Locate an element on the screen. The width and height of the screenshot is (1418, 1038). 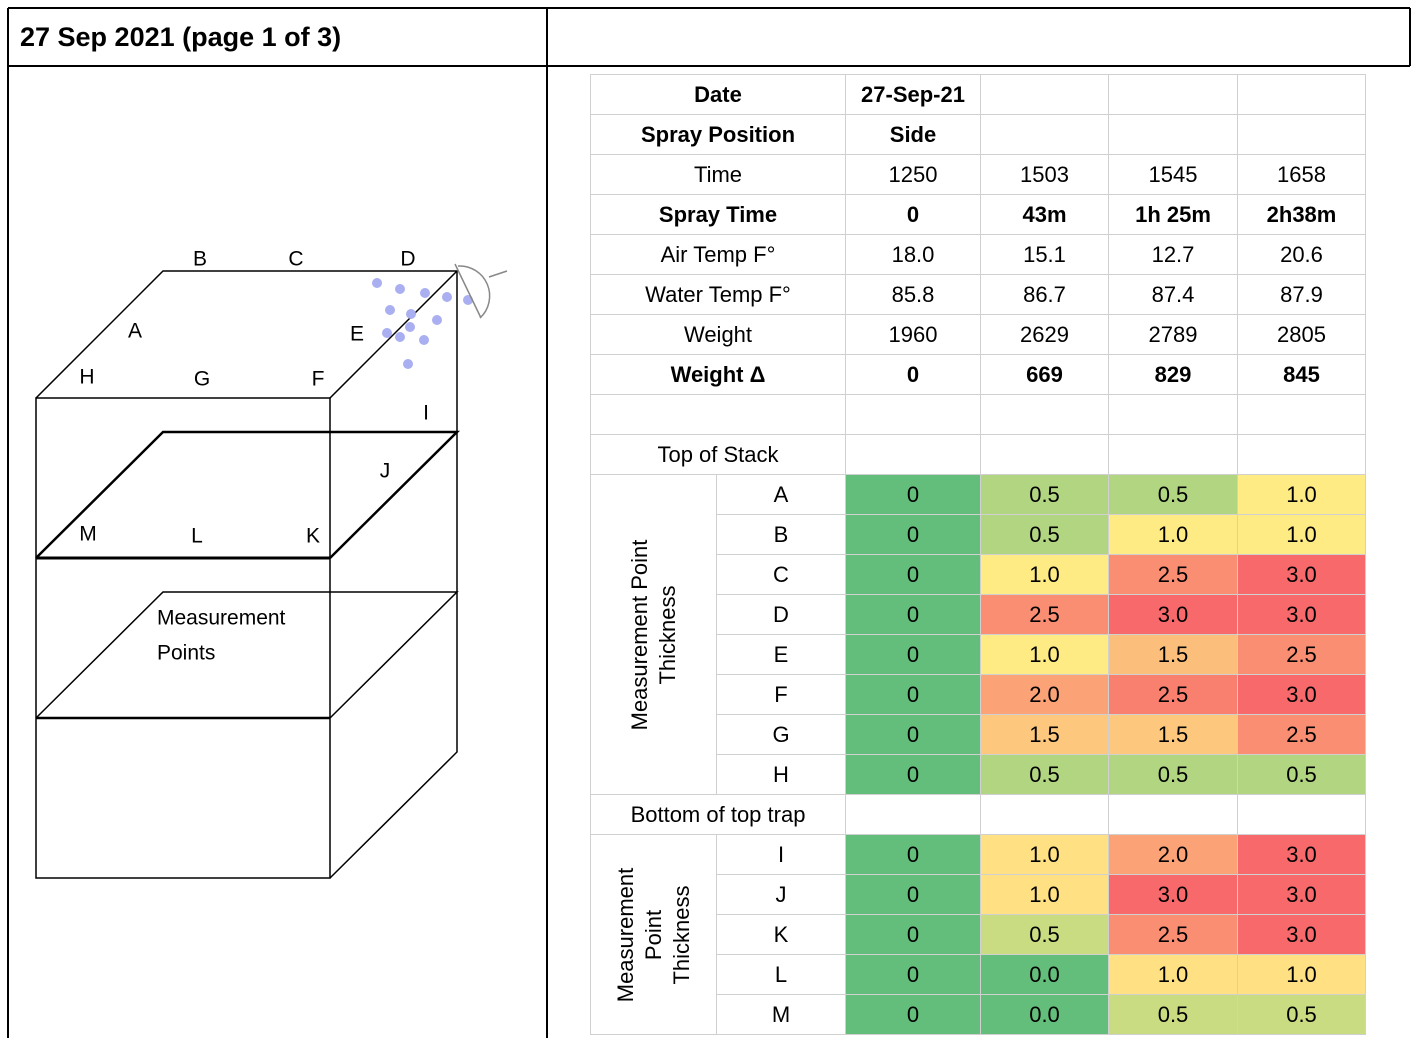
side-label-text: Measurement Point Thickness is located at coordinates (654, 634).